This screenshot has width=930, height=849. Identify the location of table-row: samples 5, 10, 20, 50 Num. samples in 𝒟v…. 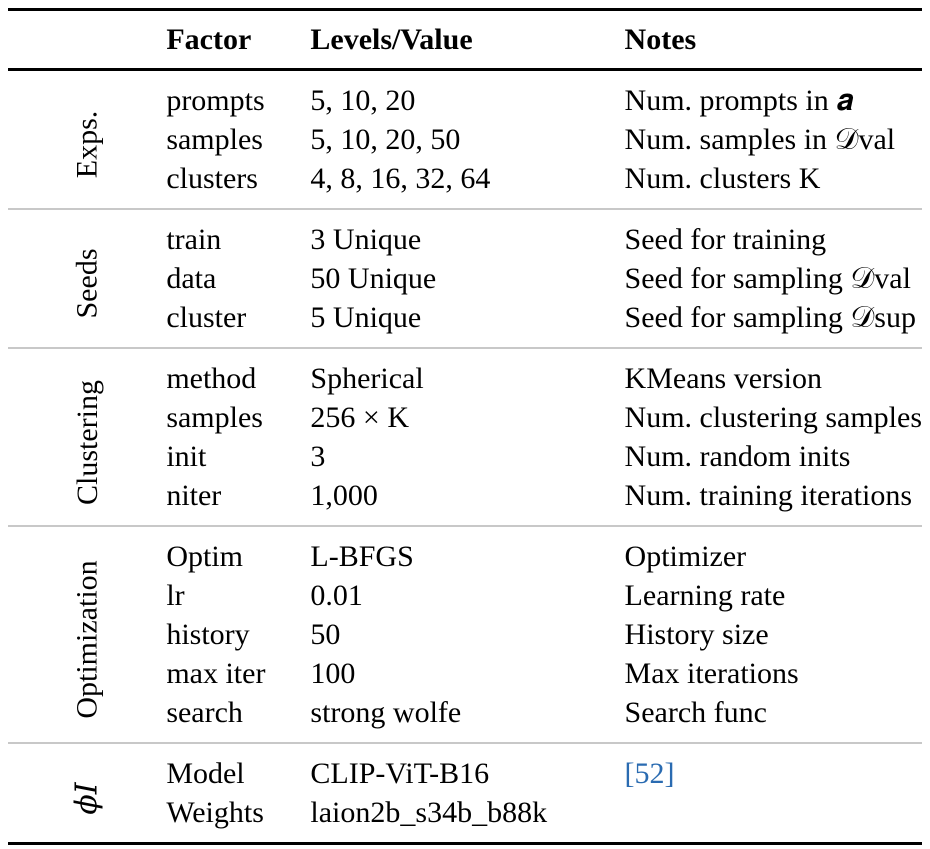
(465, 139).